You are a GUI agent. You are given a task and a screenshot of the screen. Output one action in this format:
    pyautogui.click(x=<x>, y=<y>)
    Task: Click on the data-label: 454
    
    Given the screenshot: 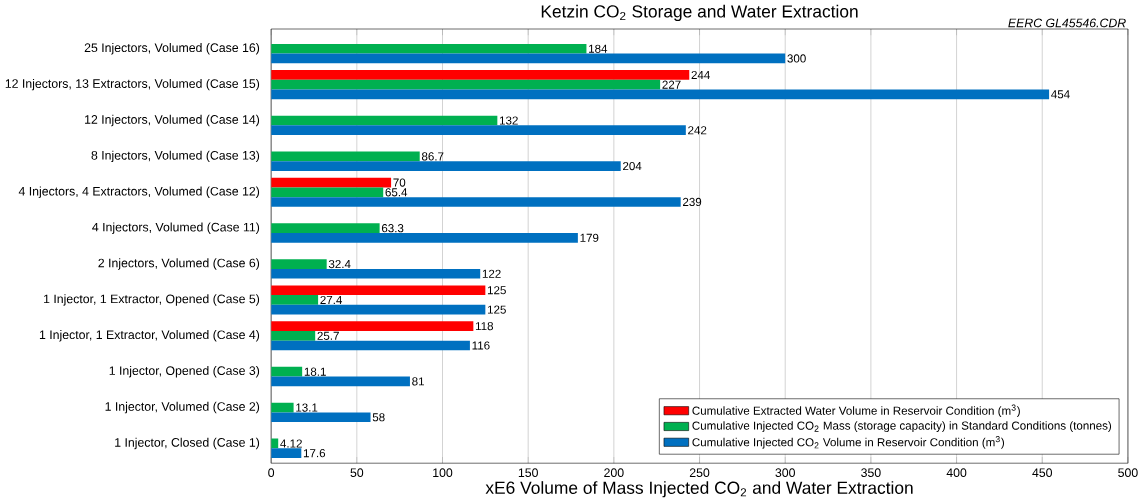 What is the action you would take?
    pyautogui.click(x=1060, y=94)
    